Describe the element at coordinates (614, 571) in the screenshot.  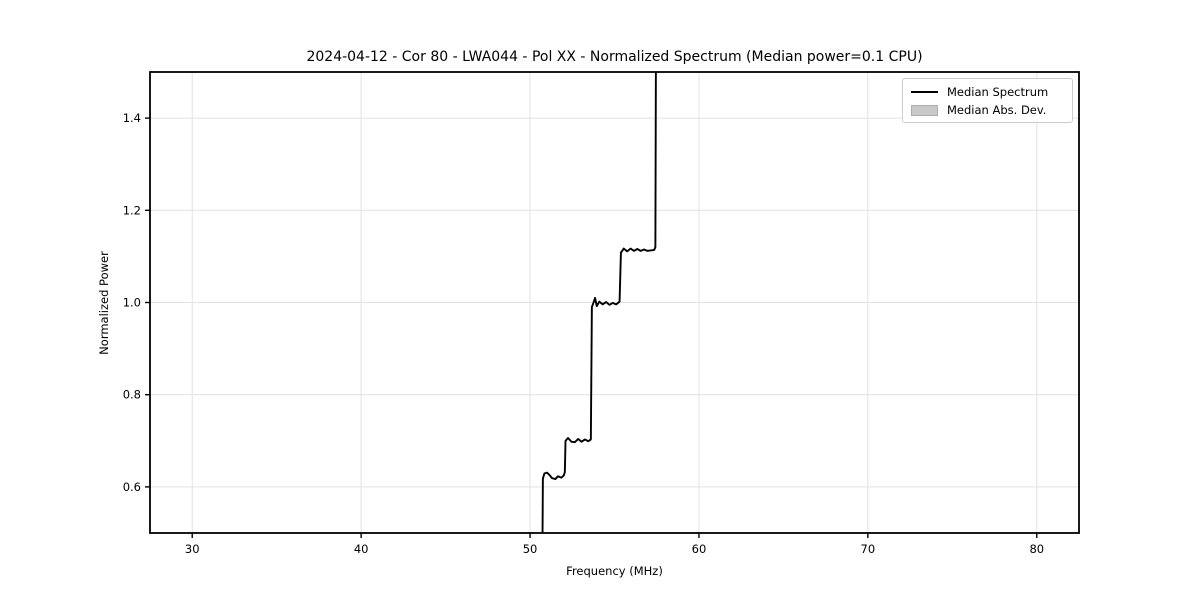
I see `x-axis-label: Frequency (MHz)` at that location.